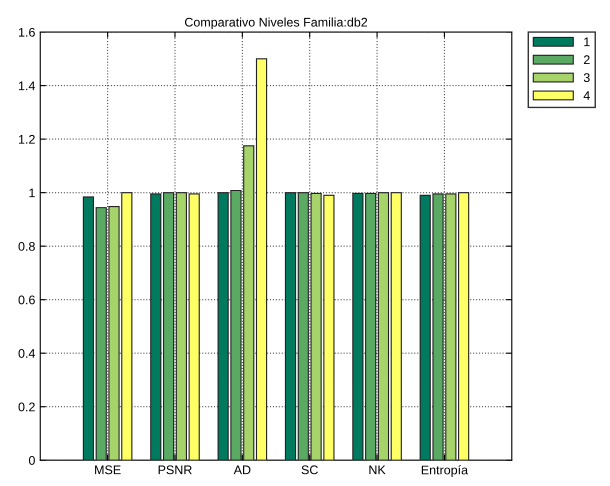 This screenshot has height=486, width=610. Describe the element at coordinates (26, 407) in the screenshot. I see `y-tick-label: 0.2` at that location.